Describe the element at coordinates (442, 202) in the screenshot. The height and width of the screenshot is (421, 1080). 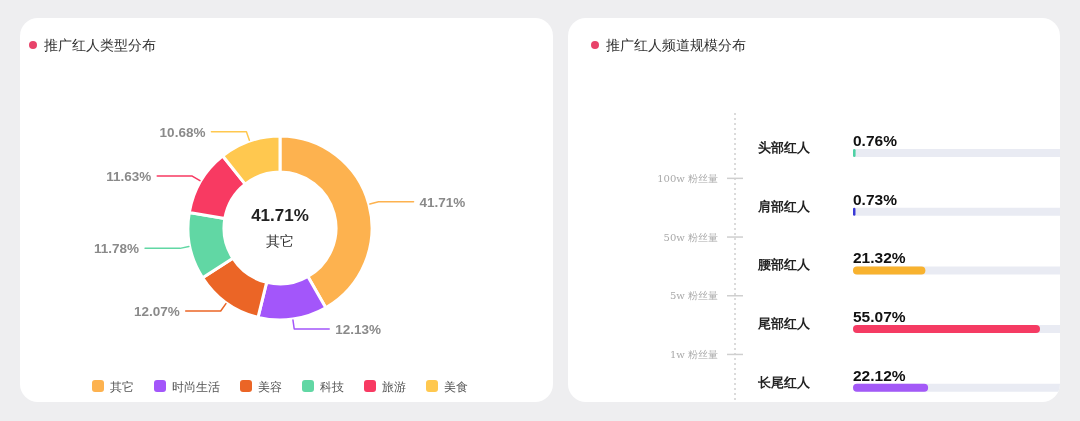
I see `data-label: 41.71%` at that location.